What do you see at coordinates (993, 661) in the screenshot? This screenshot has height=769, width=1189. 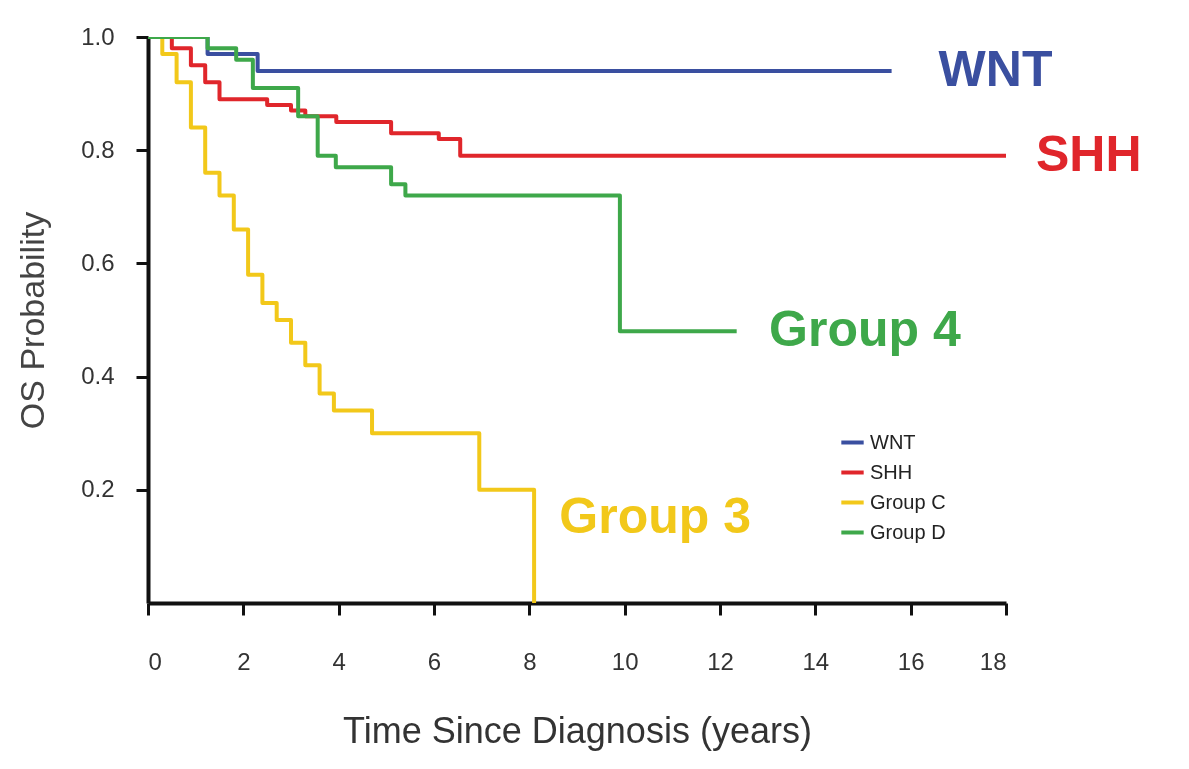 I see `x-tick-label: 18` at bounding box center [993, 661].